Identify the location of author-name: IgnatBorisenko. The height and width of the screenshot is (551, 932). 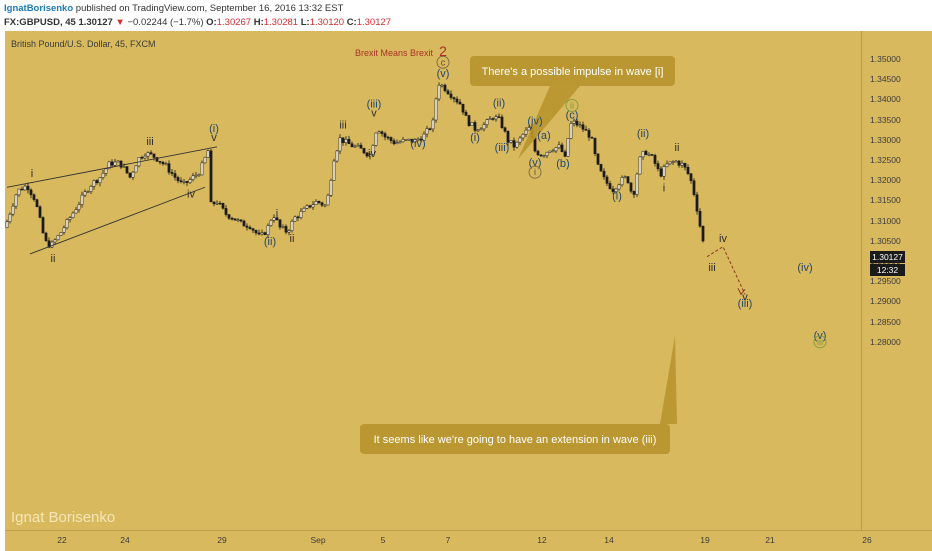
(39, 8).